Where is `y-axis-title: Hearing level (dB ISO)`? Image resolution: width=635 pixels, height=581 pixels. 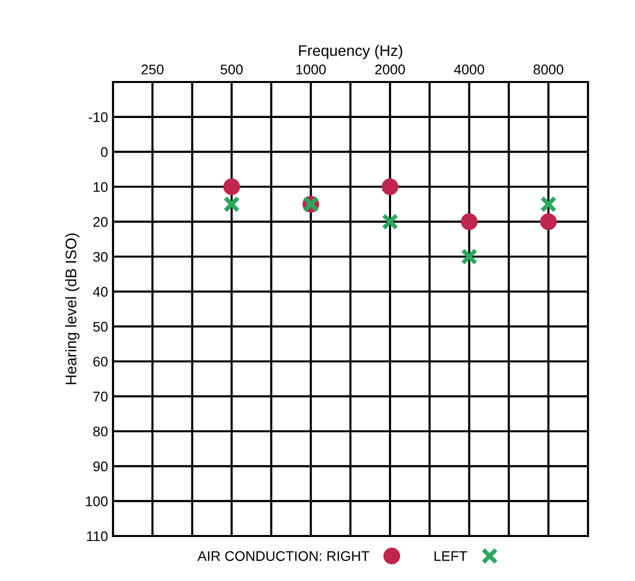 y-axis-title: Hearing level (dB ISO) is located at coordinates (72, 309).